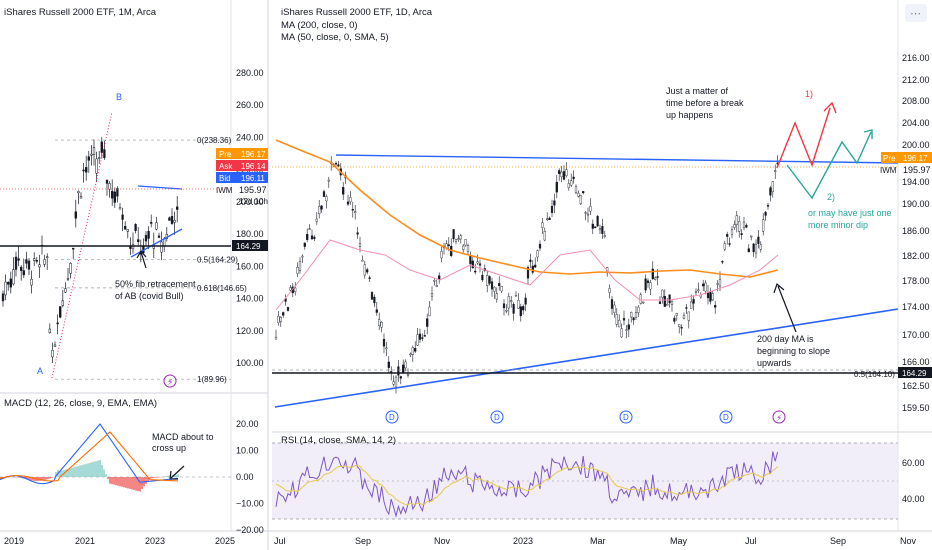 This screenshot has width=932, height=550. I want to click on left-price-tick: 280.00, so click(250, 73).